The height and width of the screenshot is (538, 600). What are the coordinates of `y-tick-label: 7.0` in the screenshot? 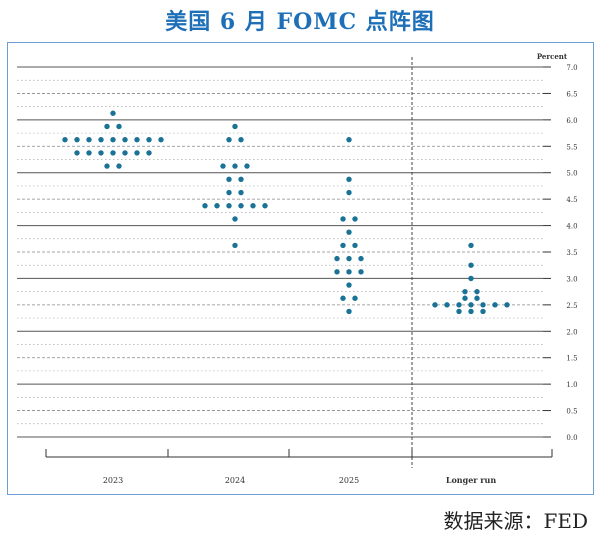 It's located at (571, 68).